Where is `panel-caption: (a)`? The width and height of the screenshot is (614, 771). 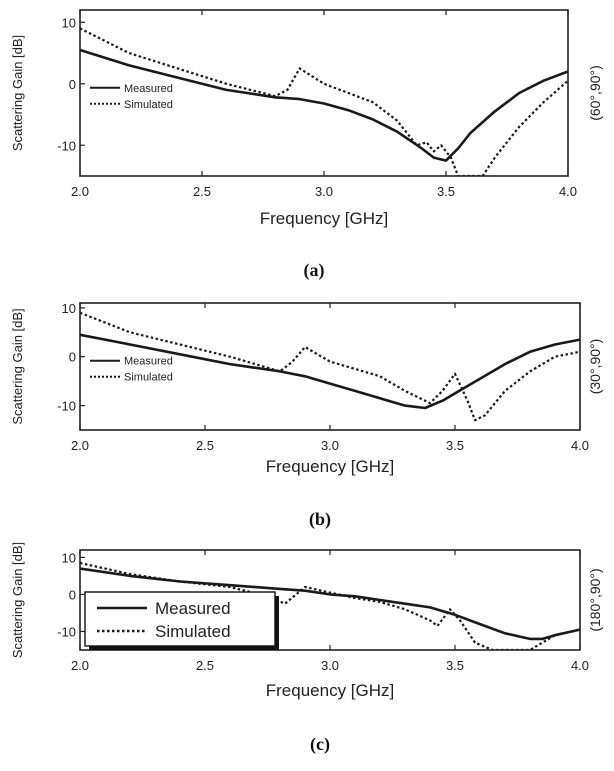
panel-caption: (a) is located at coordinates (314, 270).